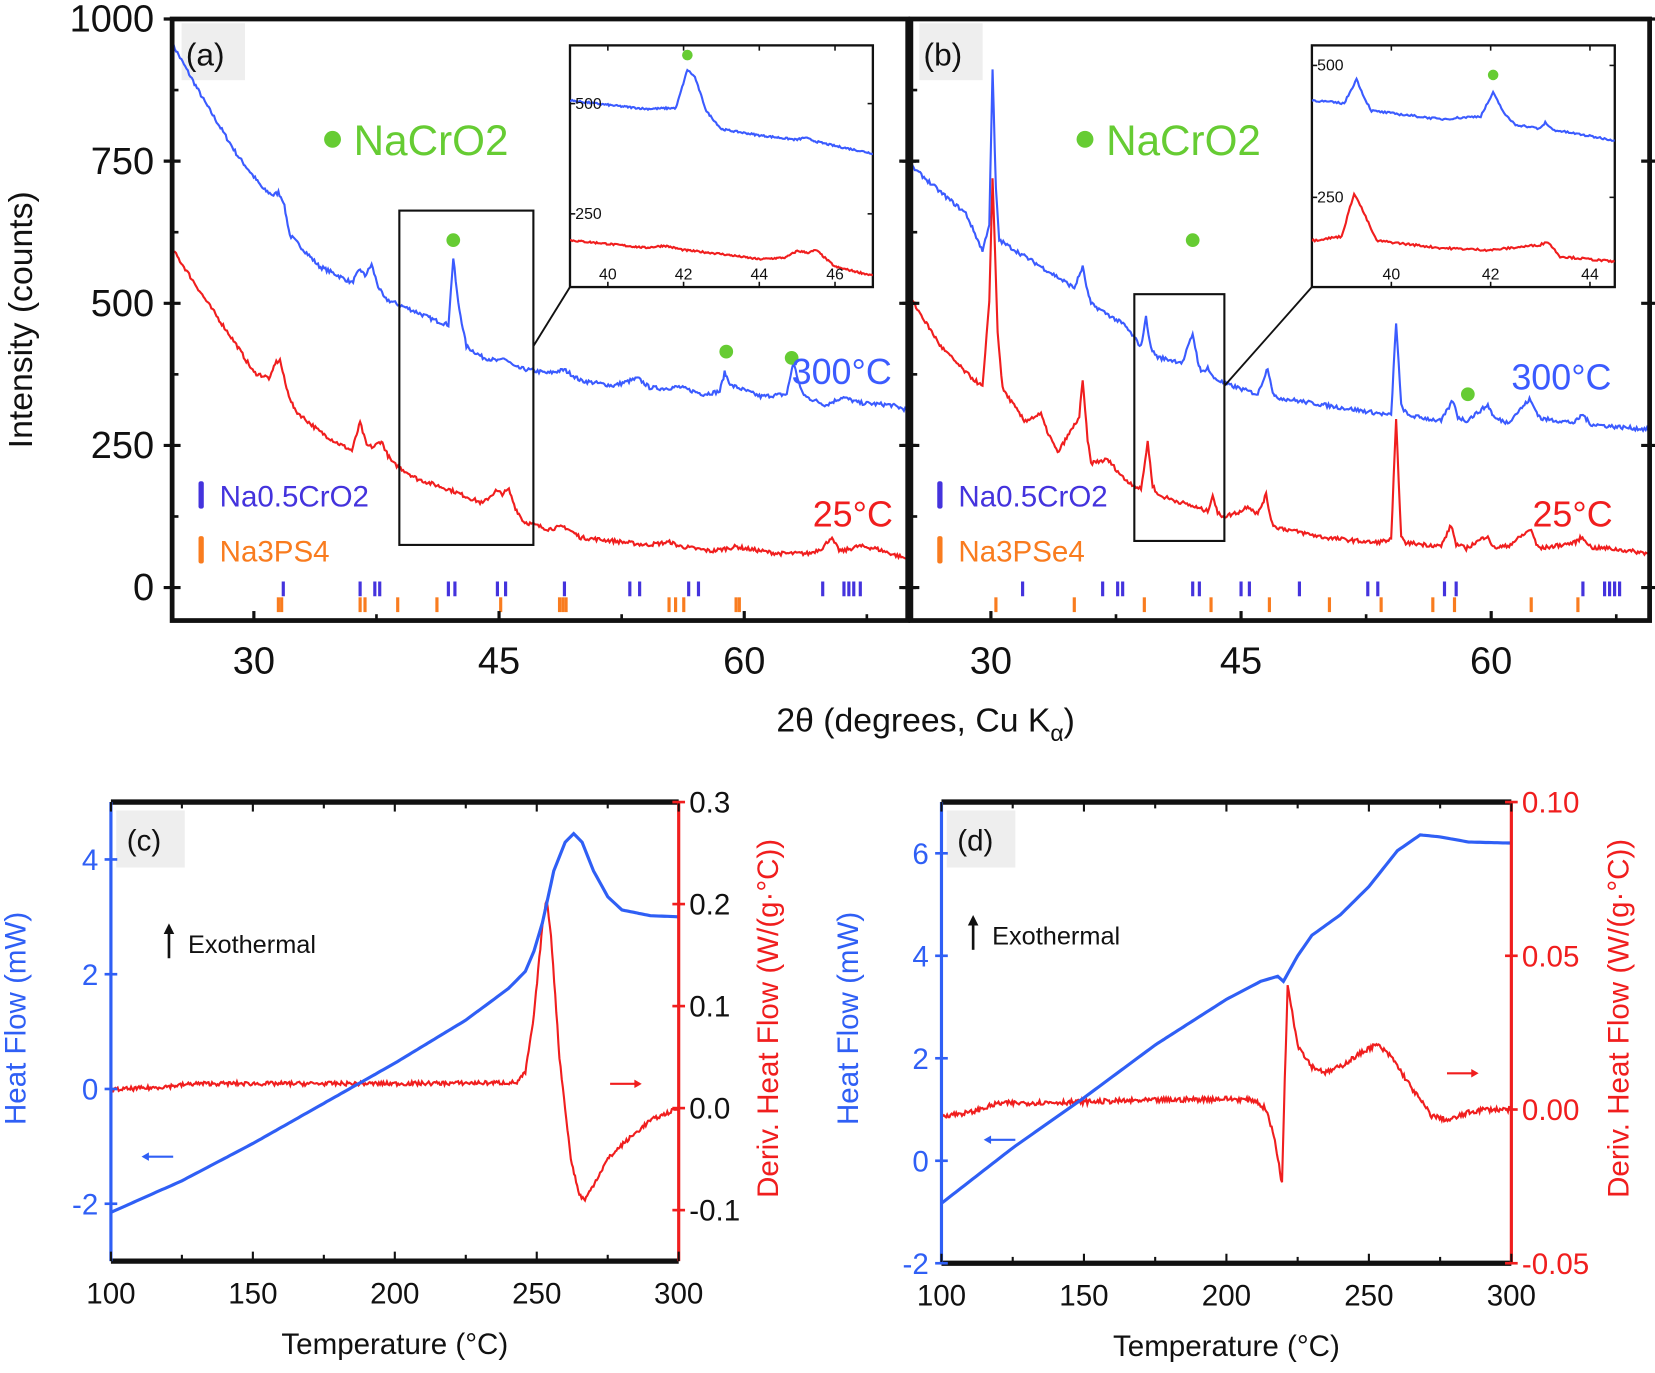 The width and height of the screenshot is (1655, 1373). What do you see at coordinates (122, 446) in the screenshot?
I see `y-tick-label: 250` at bounding box center [122, 446].